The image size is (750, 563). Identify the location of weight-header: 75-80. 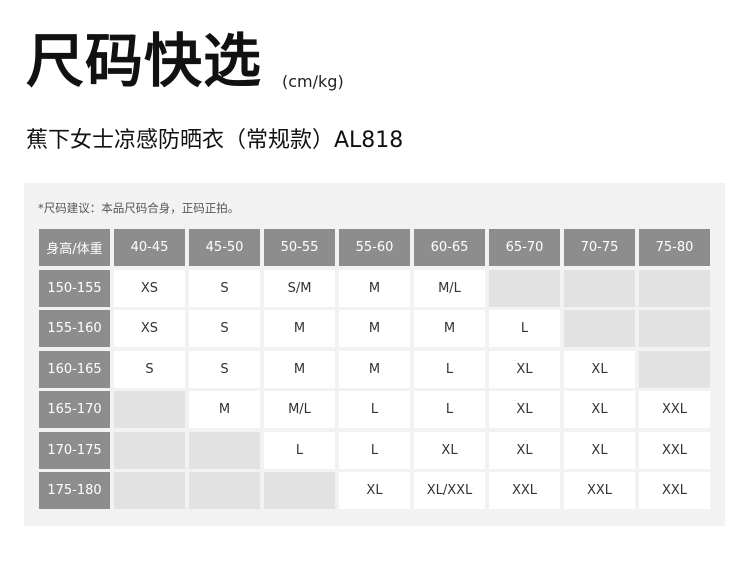
(674, 247).